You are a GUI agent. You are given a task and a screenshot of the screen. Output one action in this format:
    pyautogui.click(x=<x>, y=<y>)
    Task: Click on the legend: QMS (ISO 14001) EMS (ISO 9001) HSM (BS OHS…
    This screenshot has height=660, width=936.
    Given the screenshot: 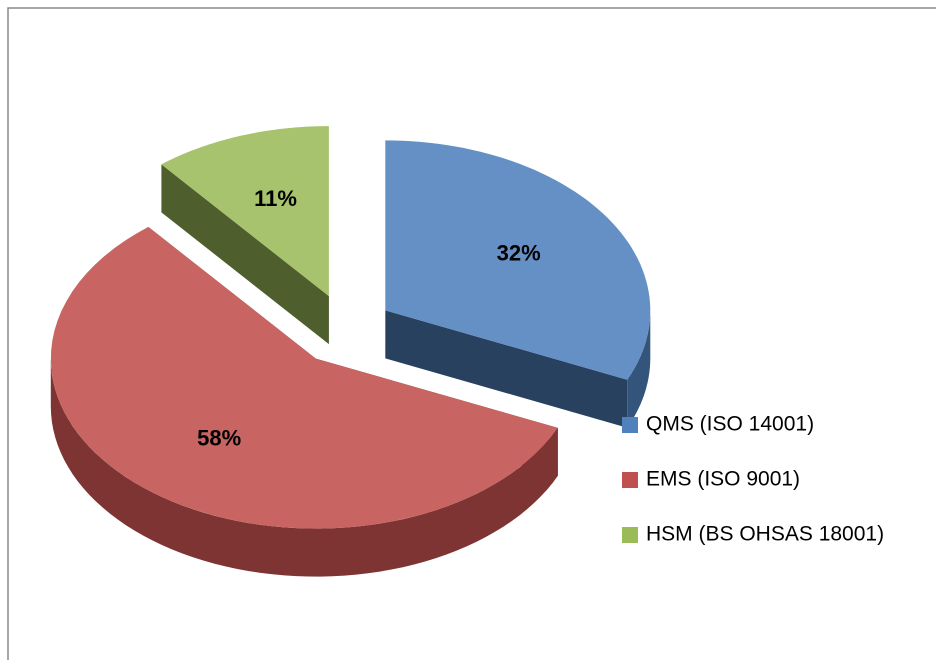 What is the action you would take?
    pyautogui.click(x=753, y=479)
    